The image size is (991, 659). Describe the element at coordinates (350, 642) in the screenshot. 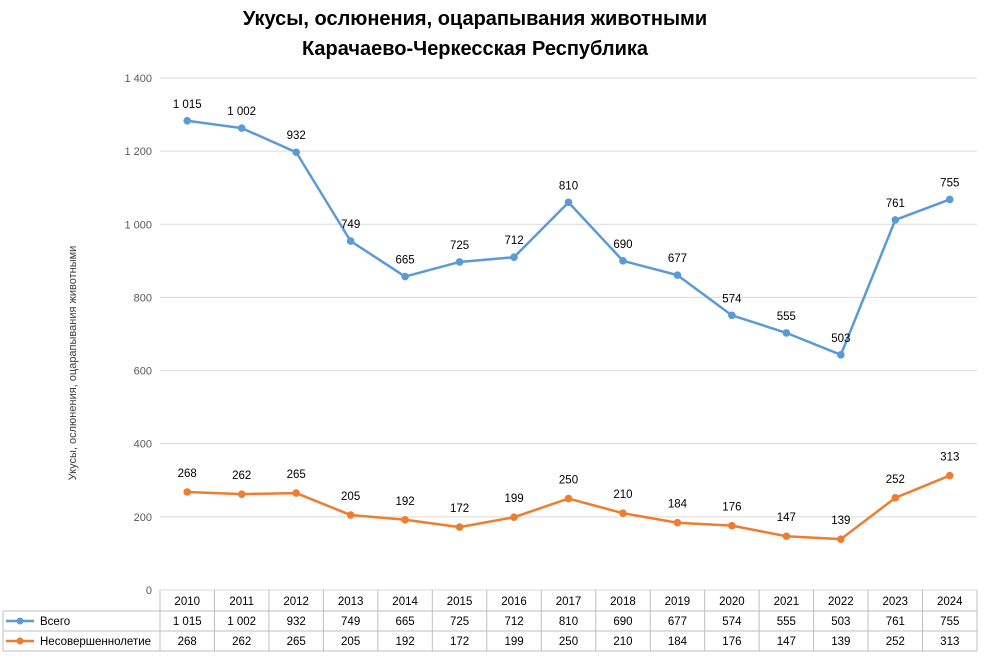

I see `table-cell: 205` at that location.